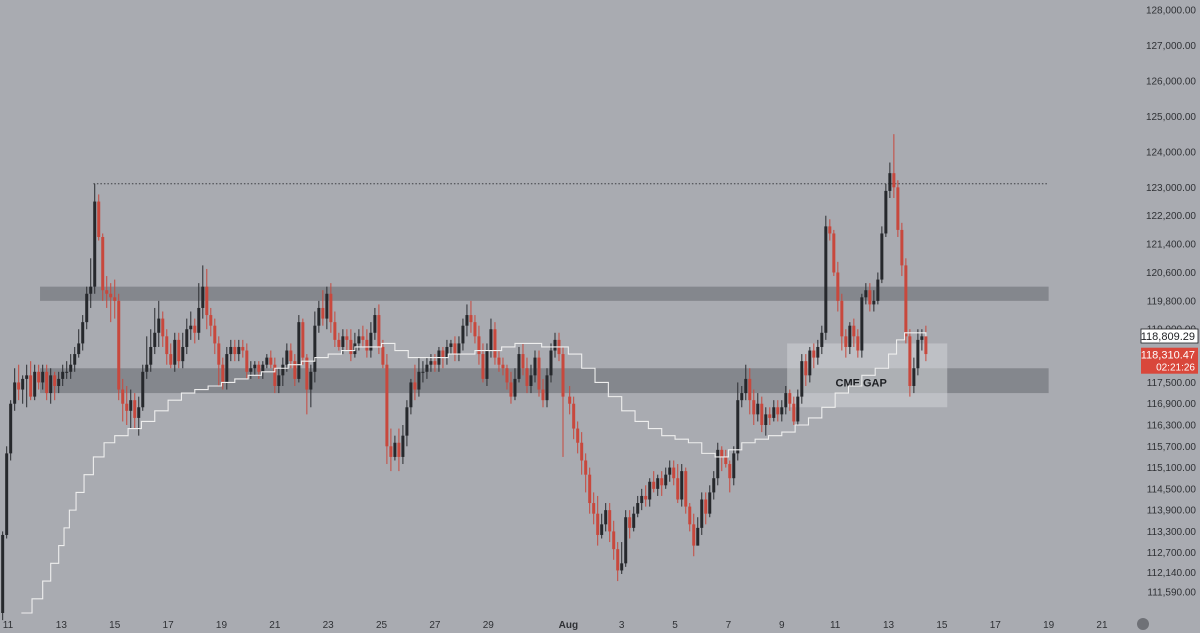 The width and height of the screenshot is (1200, 633). What do you see at coordinates (555, 625) in the screenshot?
I see `time-axis: 11 13 15 17 19 21 23 25 27 29 Aug 3 5 7 9 11 13 15 17 19 21` at bounding box center [555, 625].